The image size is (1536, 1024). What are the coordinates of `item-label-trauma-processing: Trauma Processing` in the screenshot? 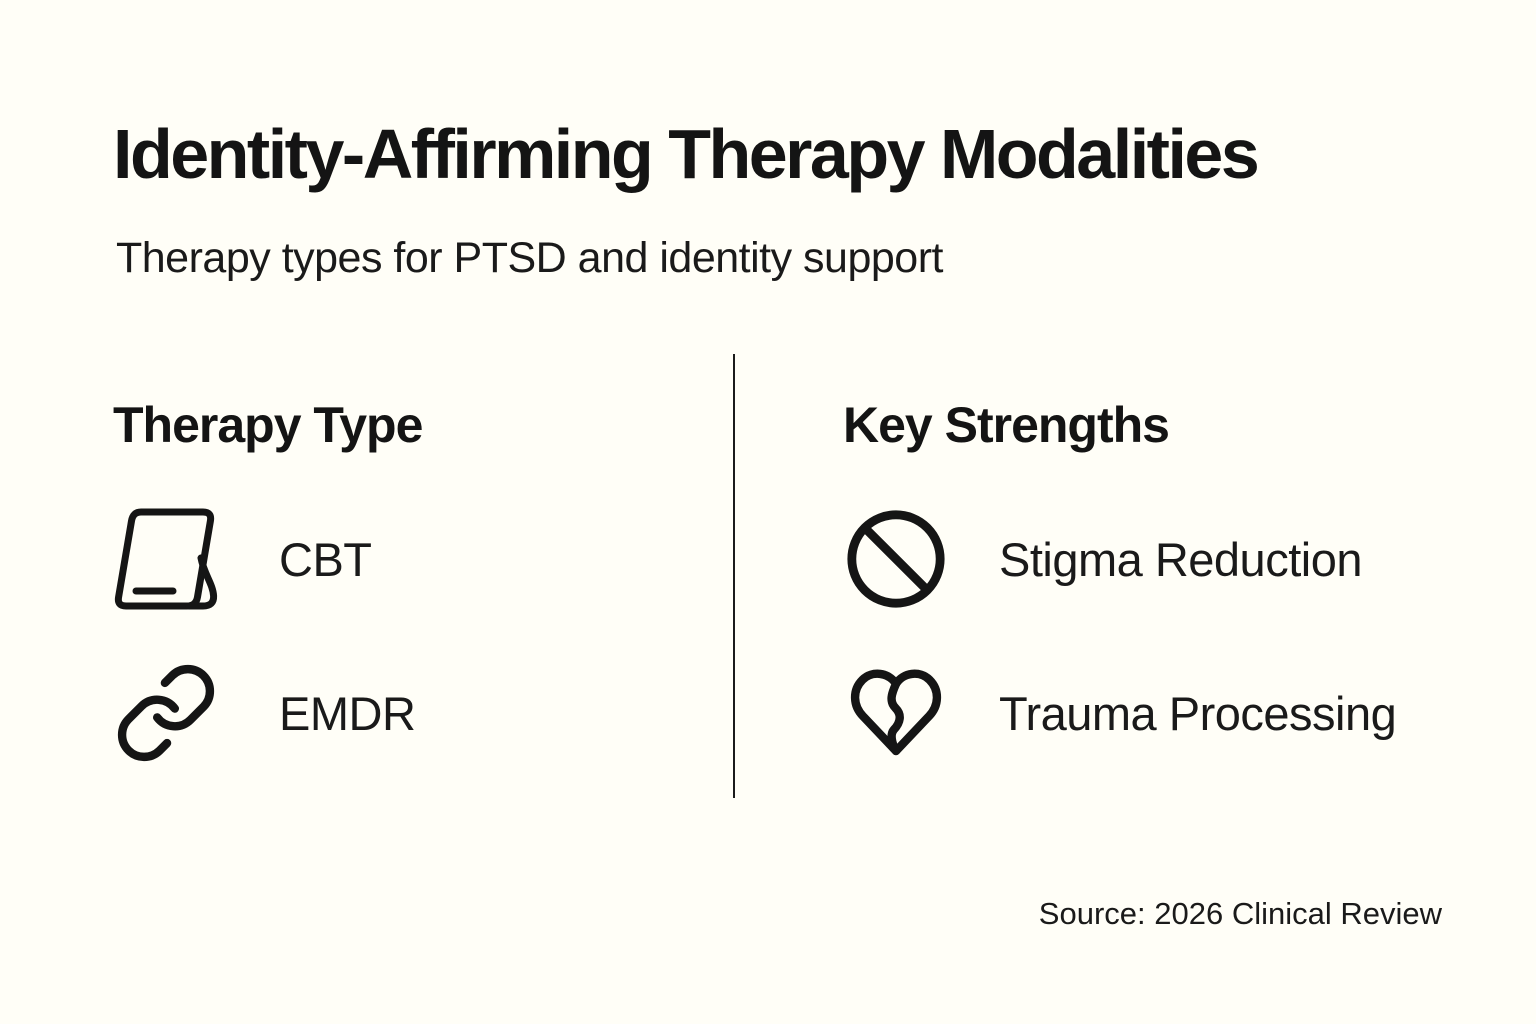 It's located at (1198, 713).